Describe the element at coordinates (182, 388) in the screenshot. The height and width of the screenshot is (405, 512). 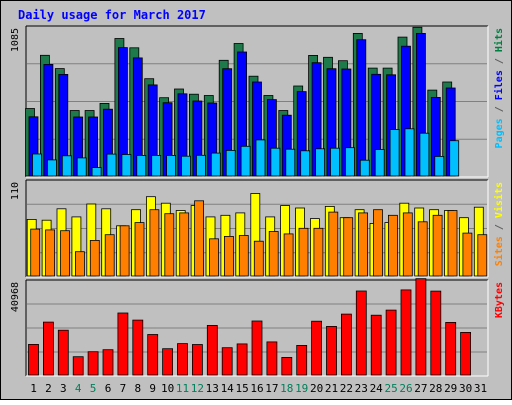
I see `day-label-11: 11` at that location.